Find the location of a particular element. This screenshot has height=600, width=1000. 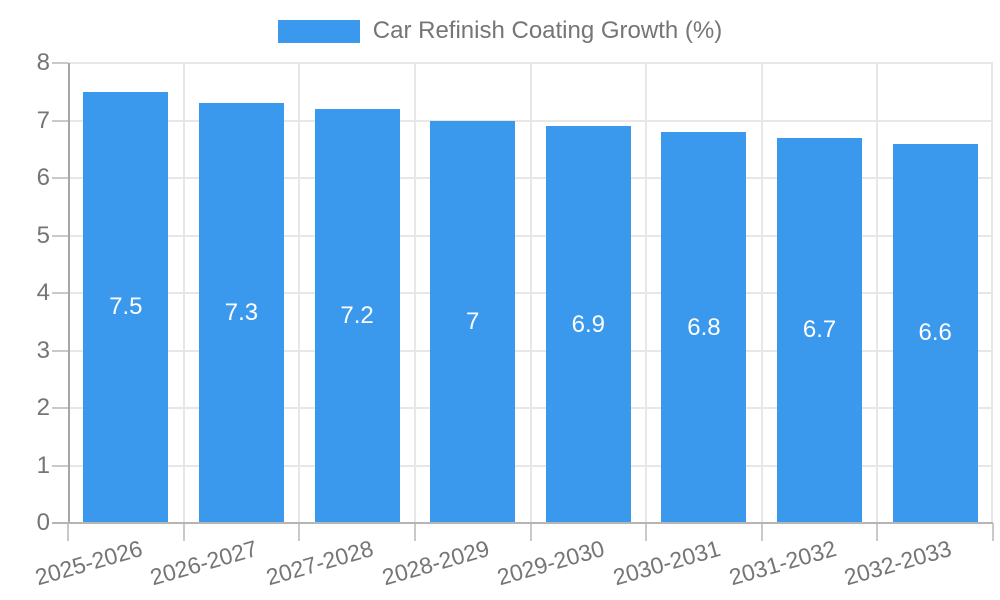

bar: 6.8 is located at coordinates (704, 327).